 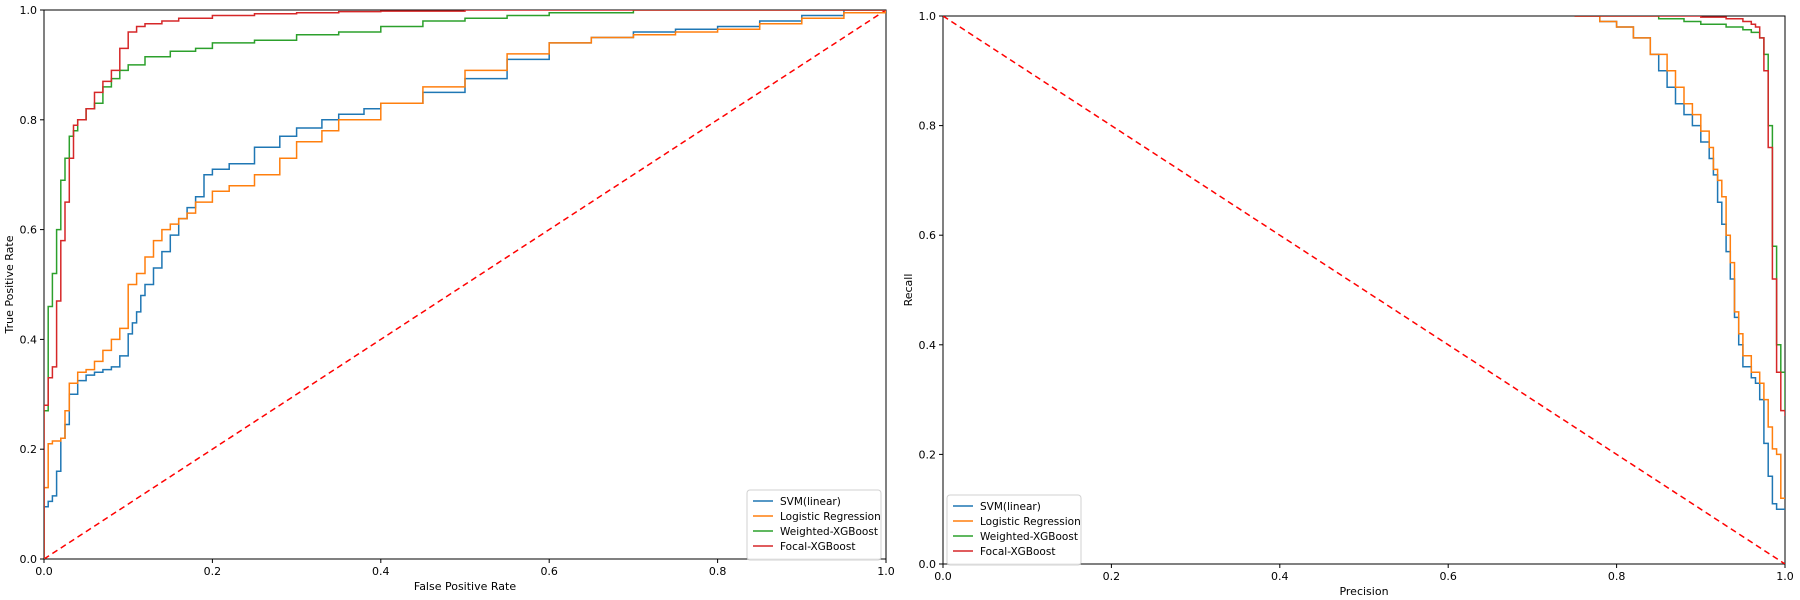 I want to click on x-axis-label: Precision, so click(x=1363, y=591).